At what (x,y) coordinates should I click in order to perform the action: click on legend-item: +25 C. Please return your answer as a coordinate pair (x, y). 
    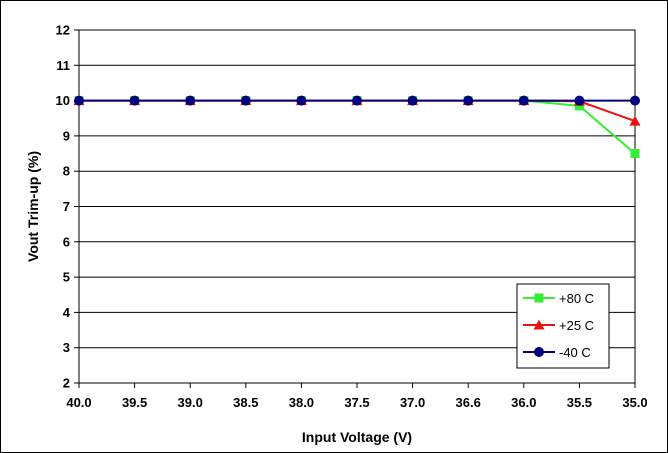
    Looking at the image, I should click on (558, 325).